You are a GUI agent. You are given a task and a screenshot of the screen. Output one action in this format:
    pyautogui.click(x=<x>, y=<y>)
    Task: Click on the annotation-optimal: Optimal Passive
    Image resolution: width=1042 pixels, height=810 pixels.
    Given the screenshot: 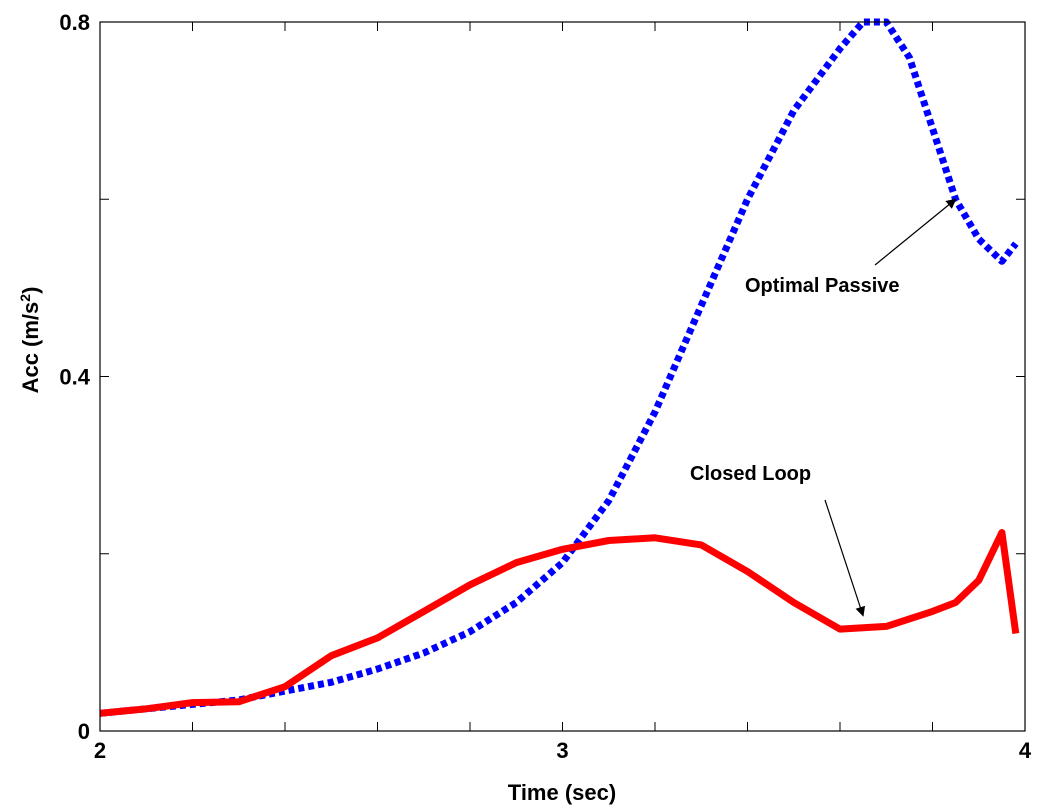 What is the action you would take?
    pyautogui.click(x=822, y=286)
    